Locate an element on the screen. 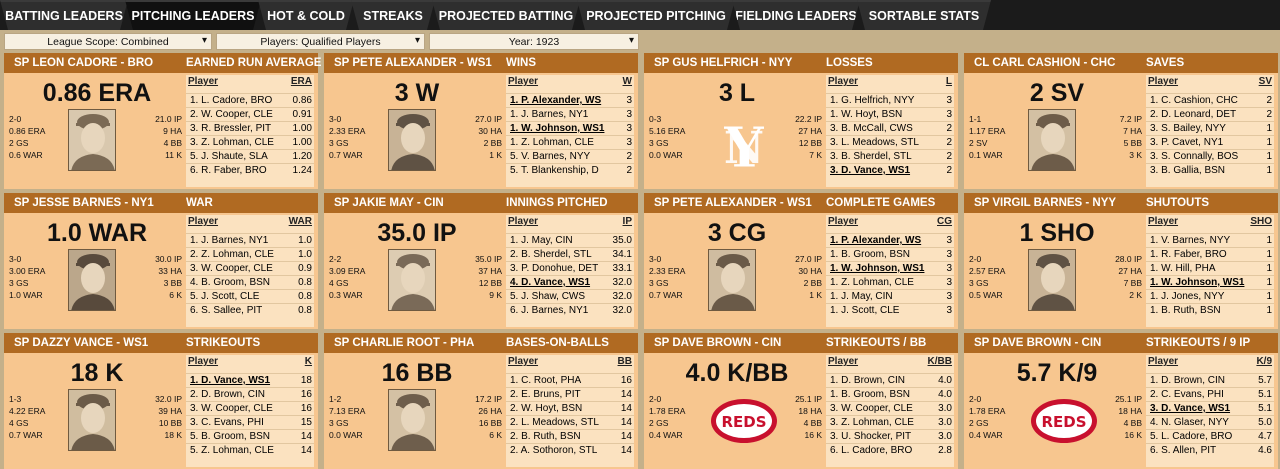  row-player-name: 5. L. Cadore, BRO is located at coordinates (1191, 436).